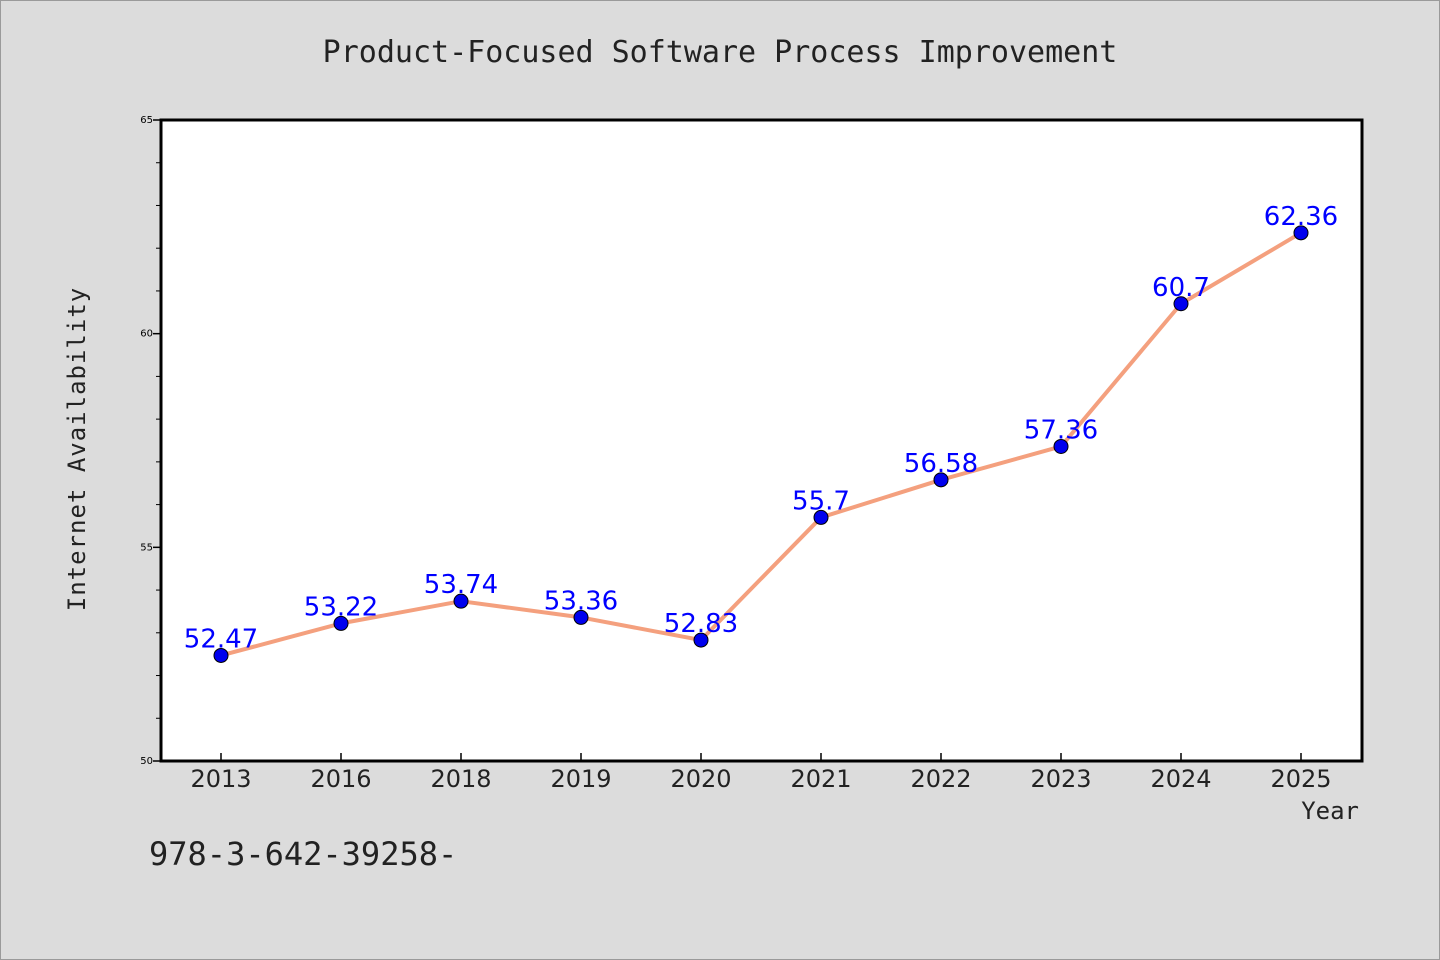 Image resolution: width=1440 pixels, height=960 pixels. What do you see at coordinates (700, 779) in the screenshot?
I see `x-tick-label: 2020` at bounding box center [700, 779].